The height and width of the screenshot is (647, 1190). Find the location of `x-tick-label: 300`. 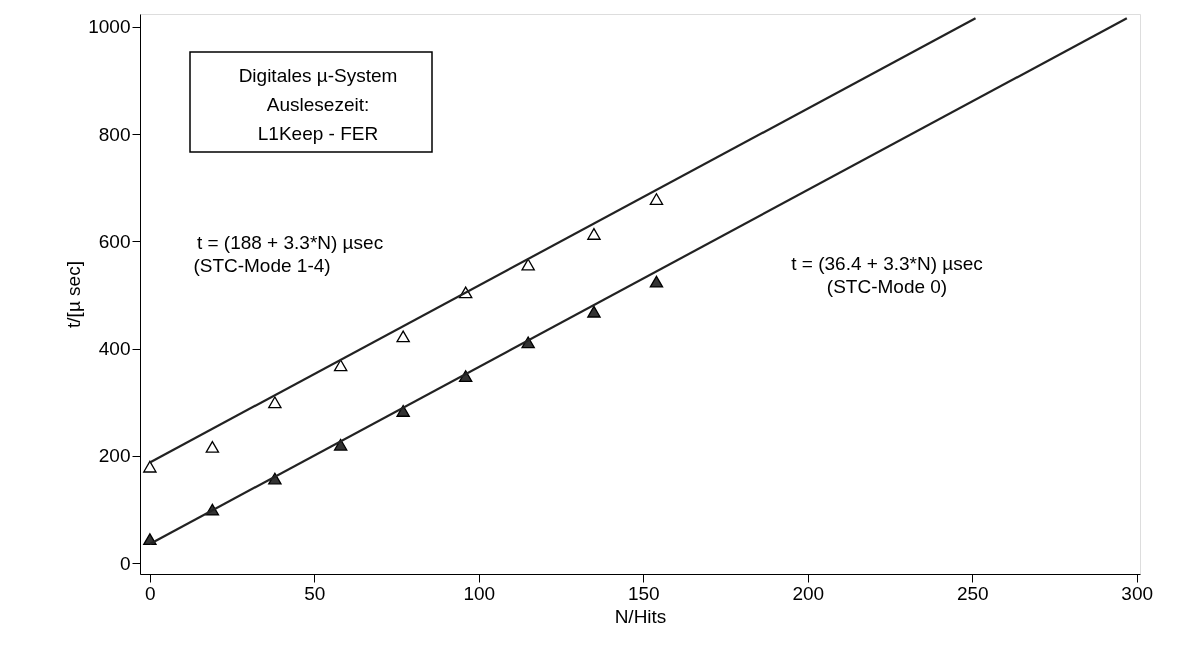

x-tick-label: 300 is located at coordinates (1137, 593).